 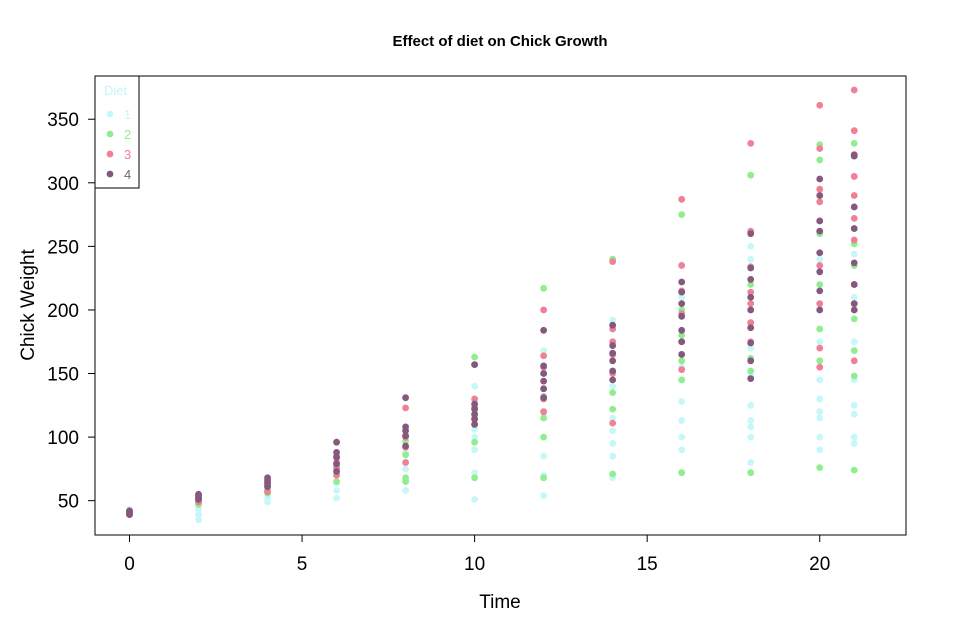 I want to click on legend-title: Diet, so click(x=116, y=90).